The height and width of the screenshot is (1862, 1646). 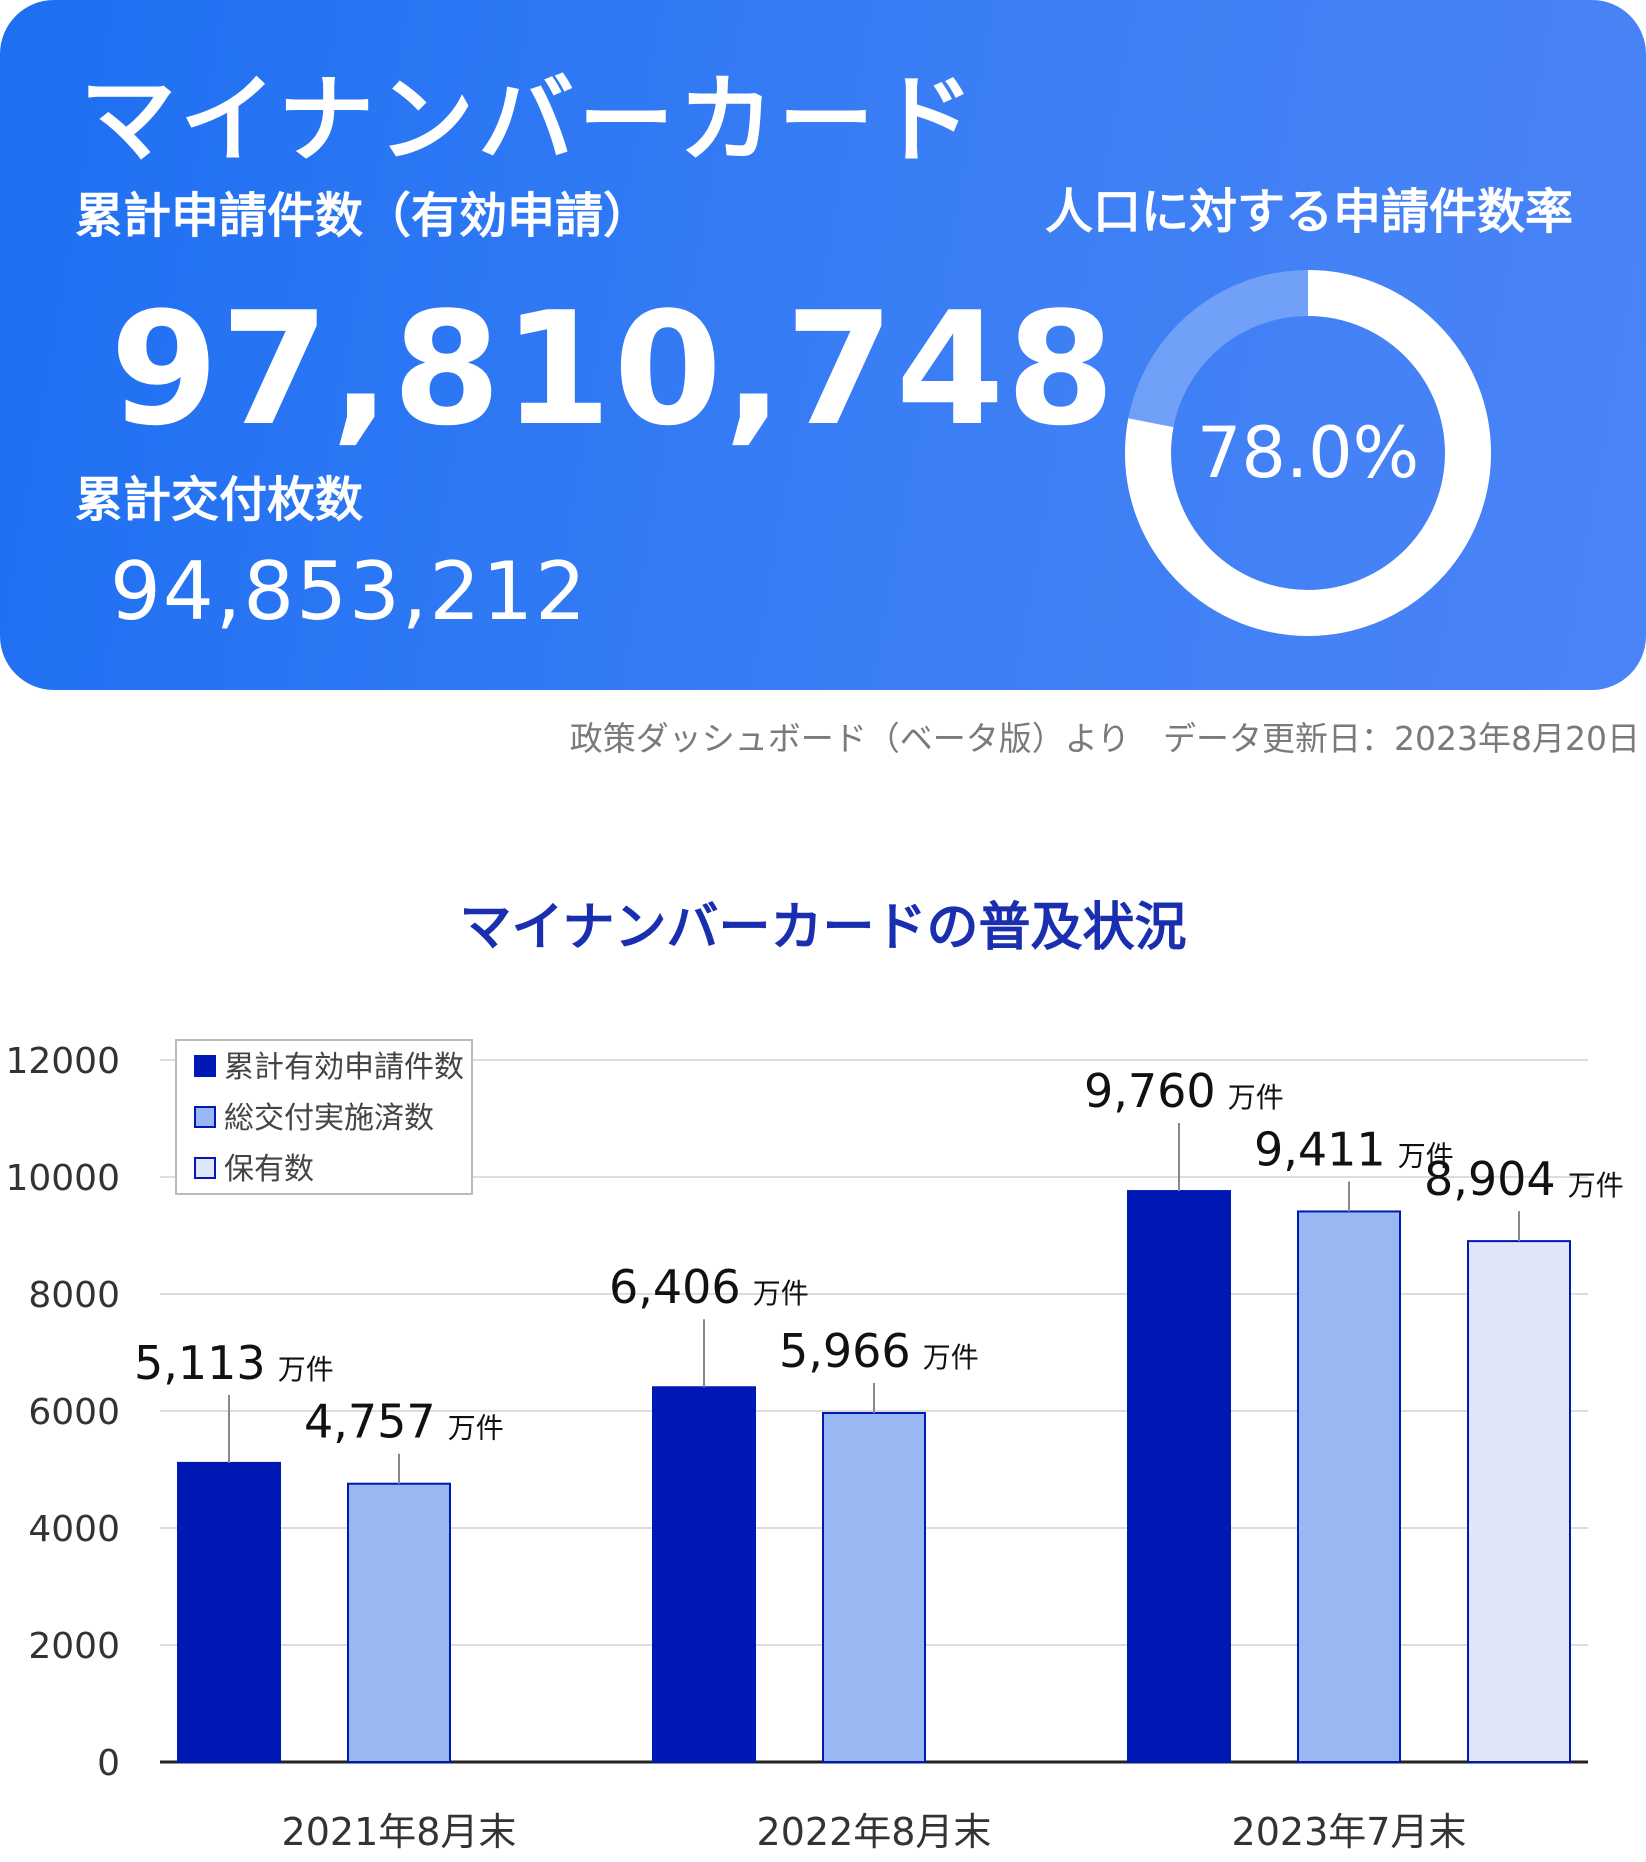 What do you see at coordinates (349, 591) in the screenshot?
I see `issued-value: 94,853,212` at bounding box center [349, 591].